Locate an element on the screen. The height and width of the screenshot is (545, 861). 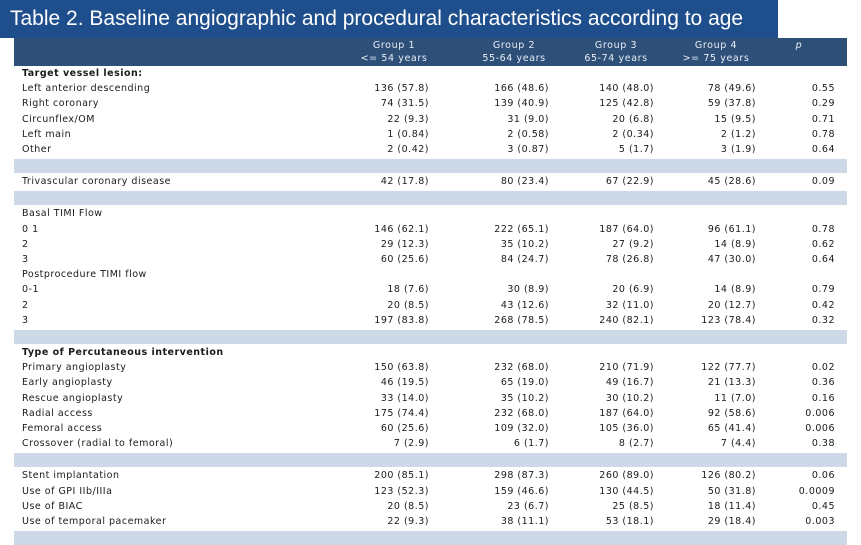
group3-cell: 78 (26.8) is located at coordinates (629, 259).